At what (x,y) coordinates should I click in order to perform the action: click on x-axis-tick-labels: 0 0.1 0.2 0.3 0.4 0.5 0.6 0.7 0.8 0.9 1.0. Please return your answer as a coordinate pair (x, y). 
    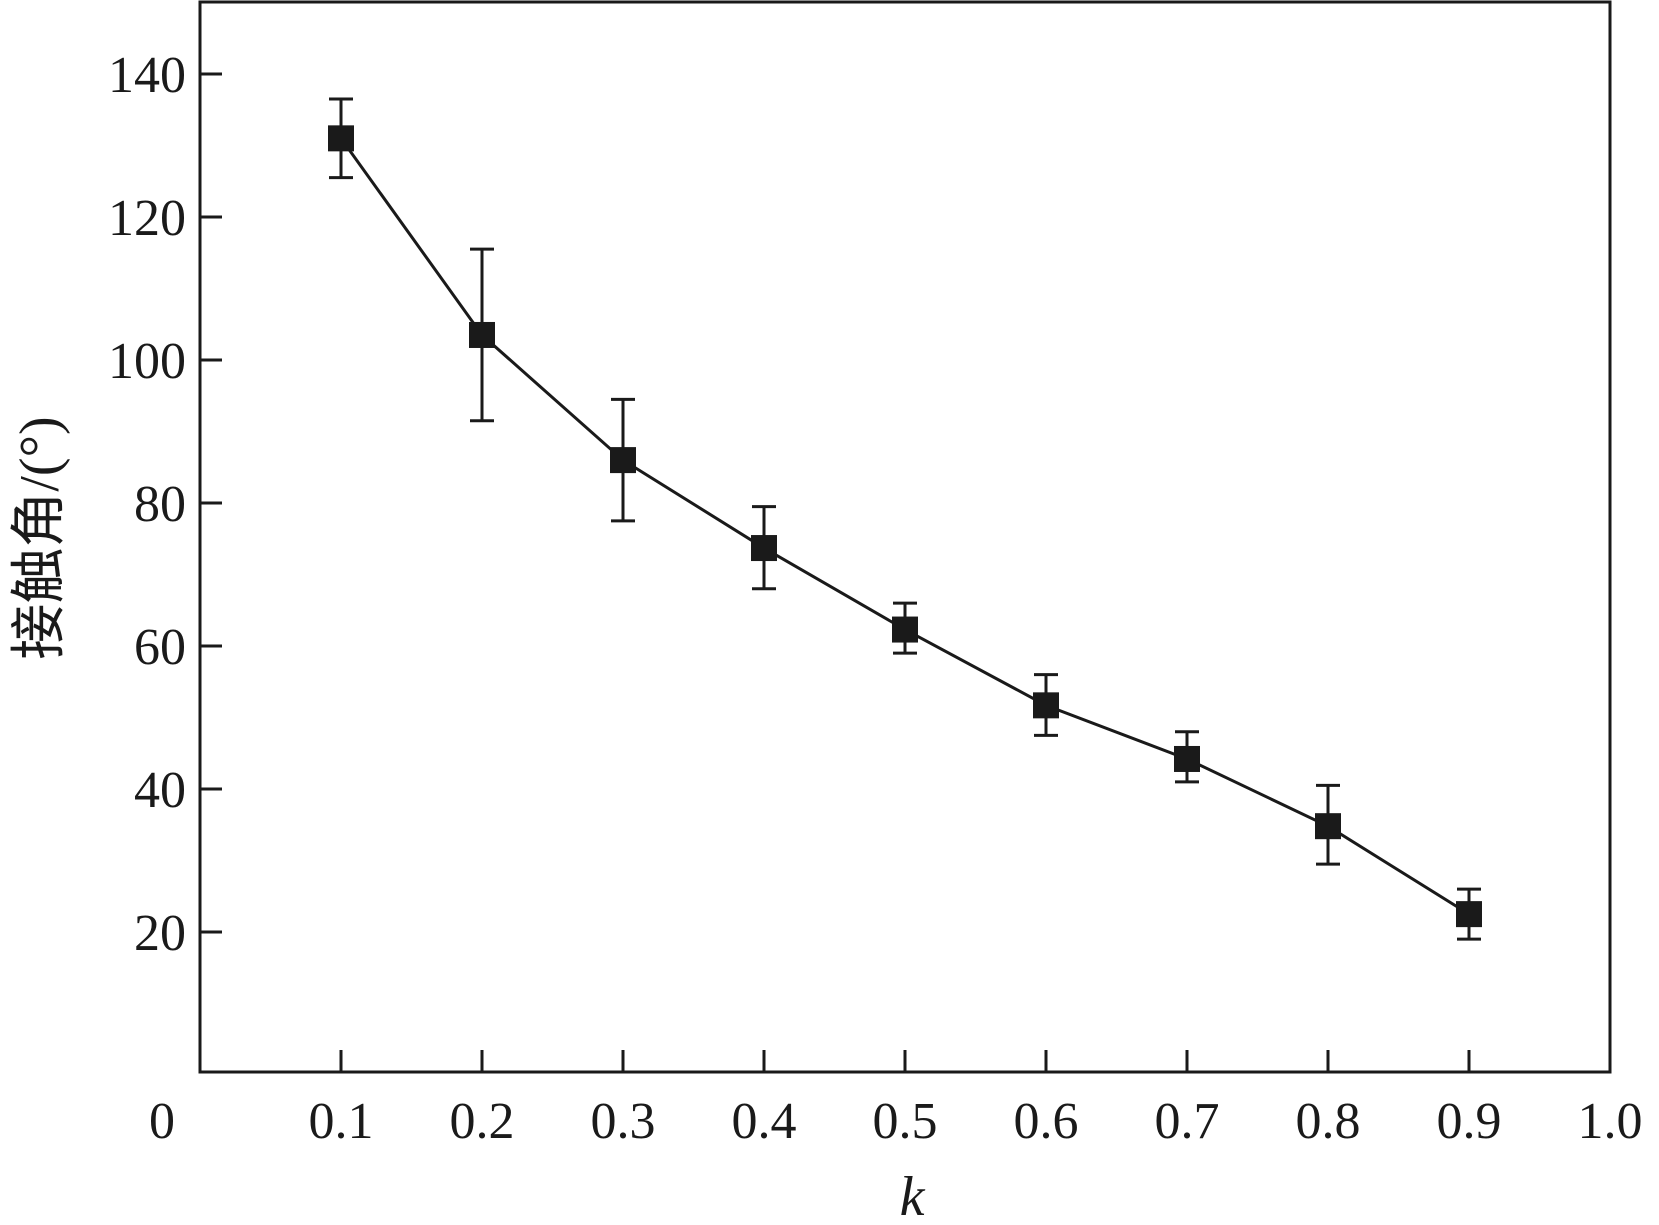
    Looking at the image, I should click on (896, 1121).